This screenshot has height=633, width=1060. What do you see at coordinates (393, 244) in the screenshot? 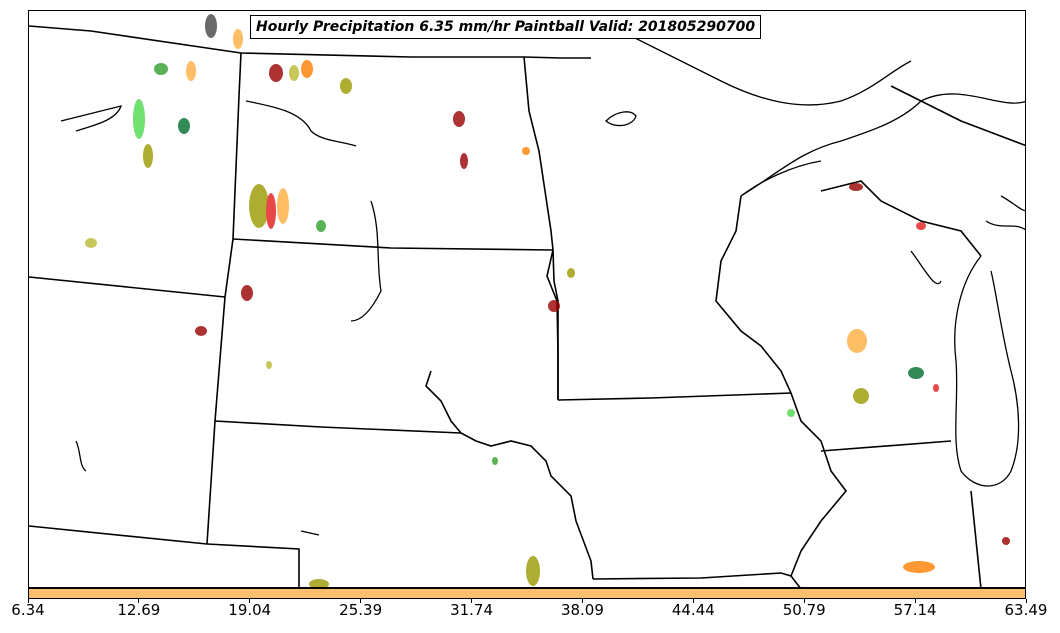
I see `boundary-dakota-split` at bounding box center [393, 244].